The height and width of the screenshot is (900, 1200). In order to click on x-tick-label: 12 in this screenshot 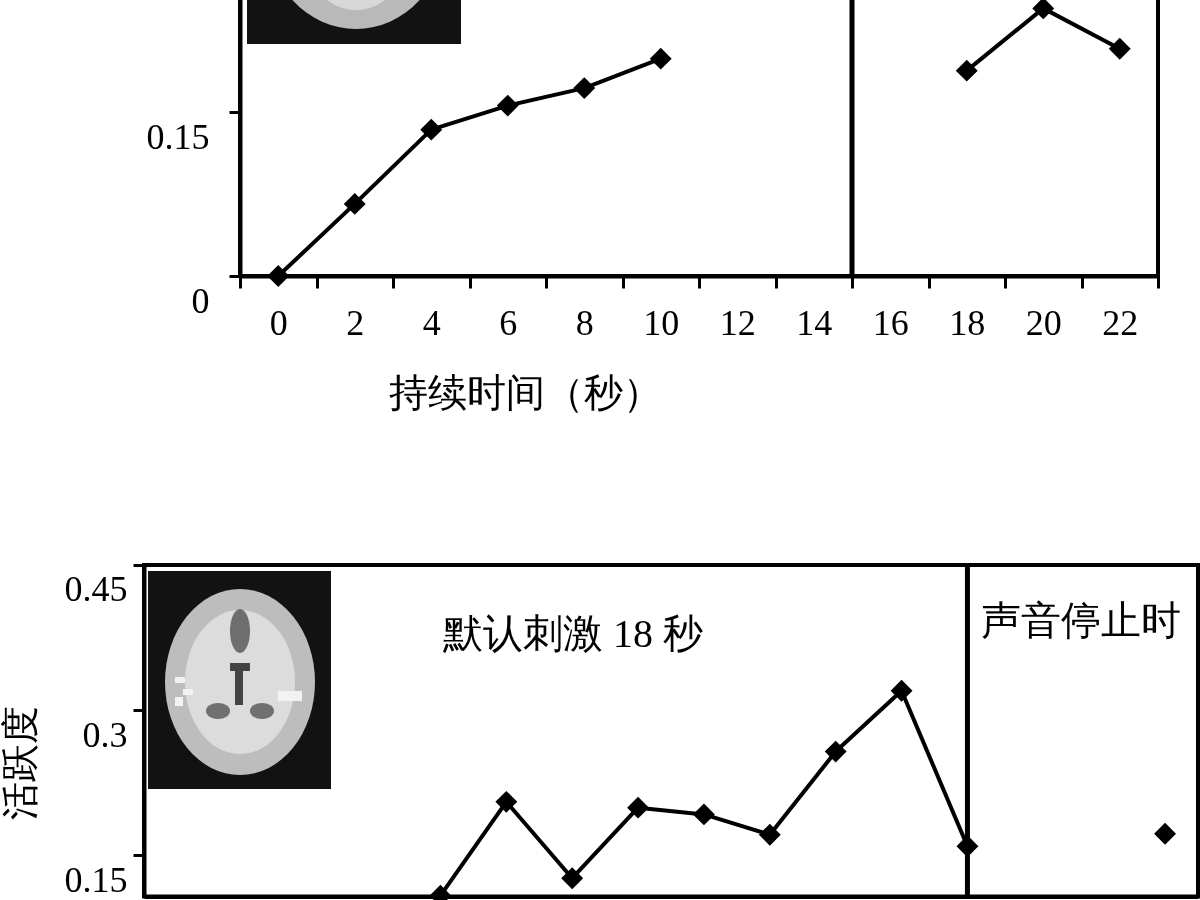, I will do `click(737, 322)`.